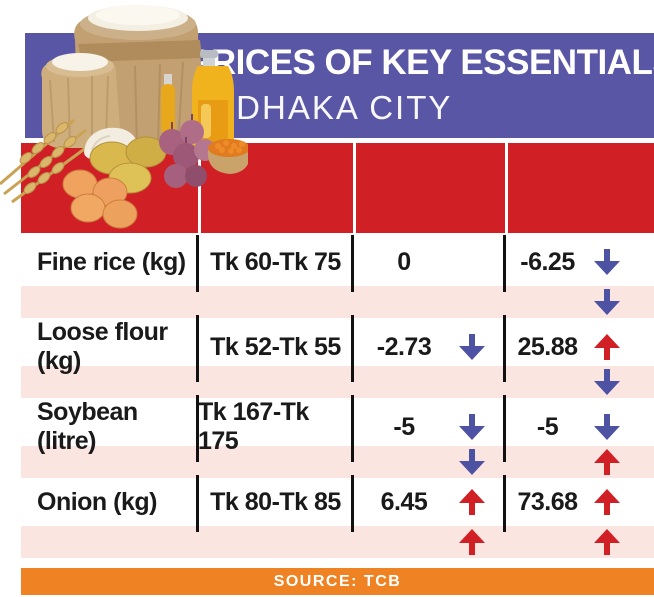  I want to click on header-cell-change2, so click(579, 188).